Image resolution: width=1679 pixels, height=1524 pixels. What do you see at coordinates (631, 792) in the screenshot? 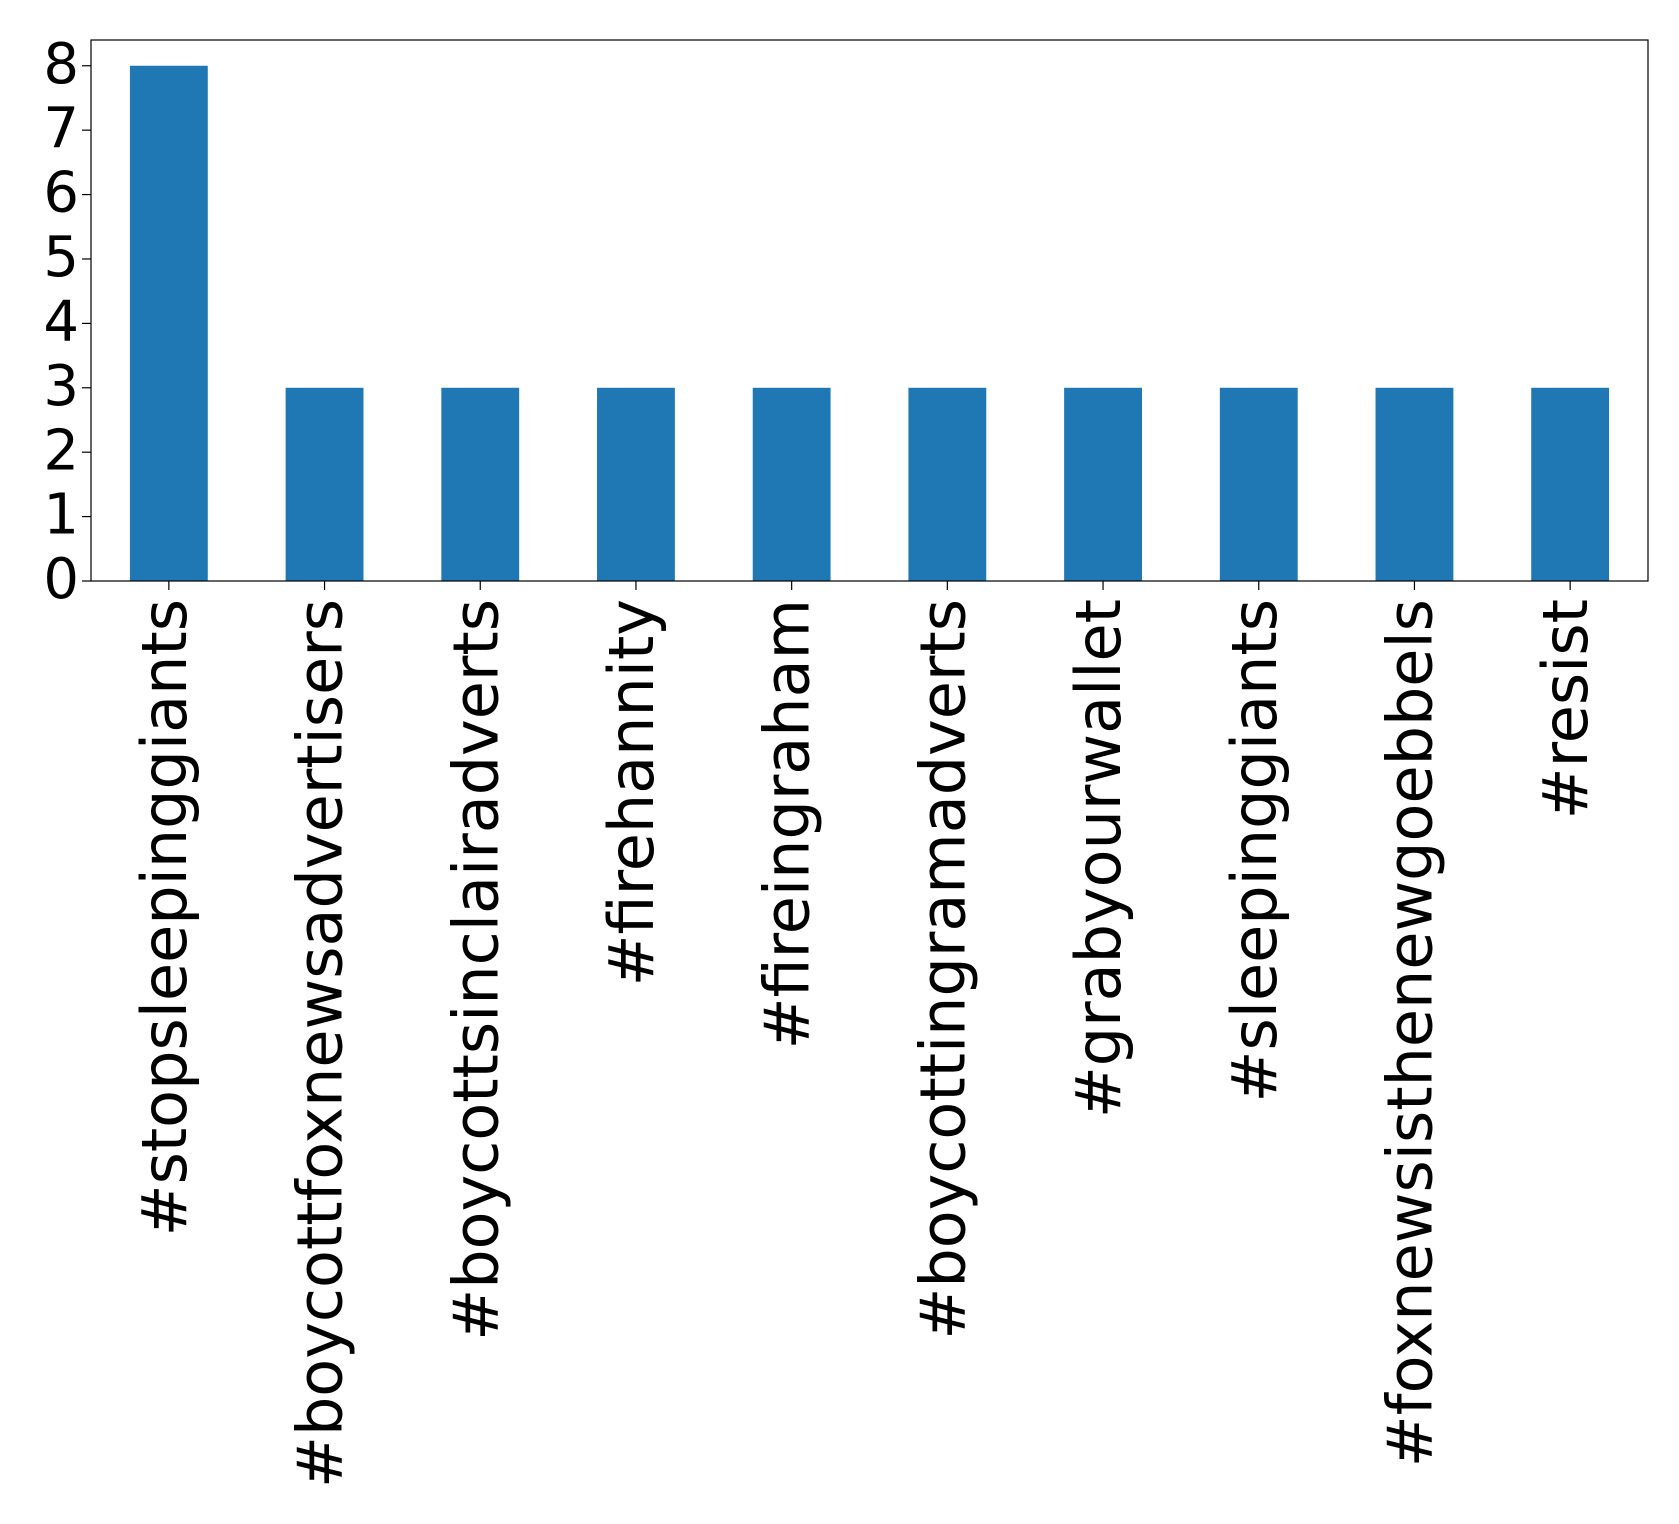
I see `x-tick-label: #firehannity` at bounding box center [631, 792].